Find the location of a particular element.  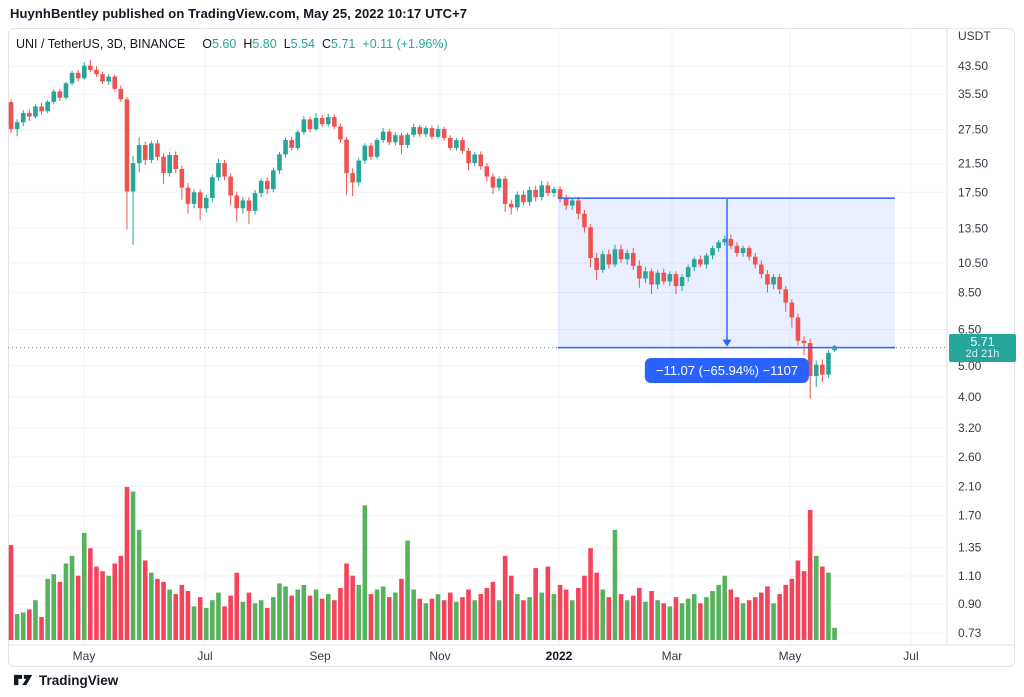

current-price: 5.71 is located at coordinates (982, 341).